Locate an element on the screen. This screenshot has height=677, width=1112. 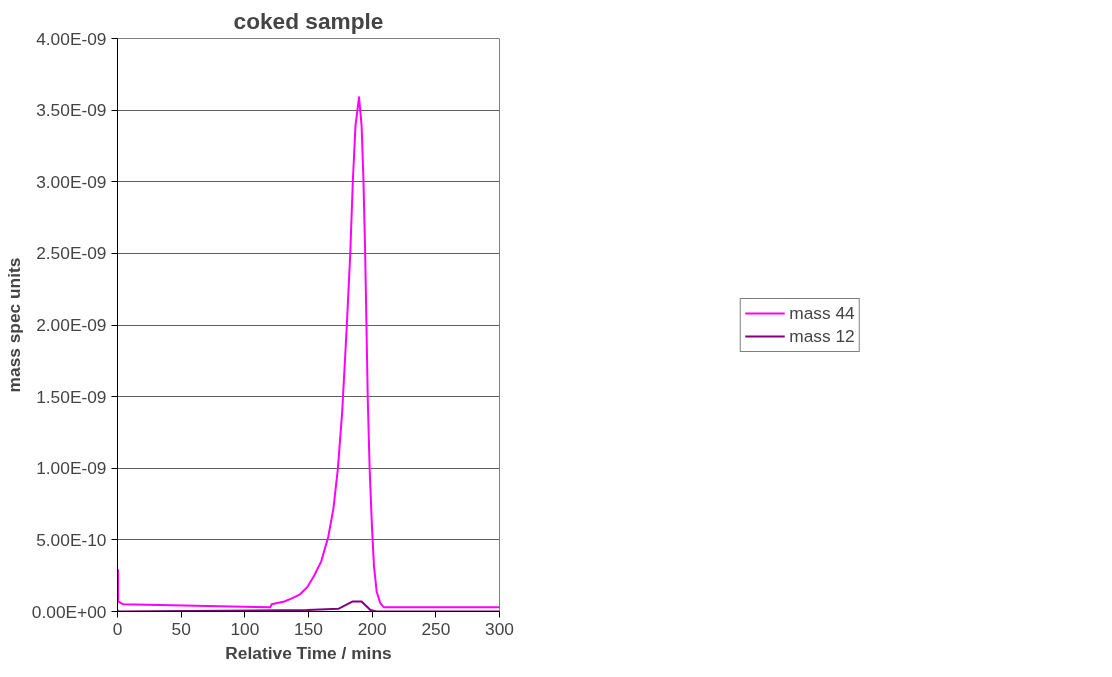
y-tick-label: 2.50E-09 is located at coordinates (71, 253).